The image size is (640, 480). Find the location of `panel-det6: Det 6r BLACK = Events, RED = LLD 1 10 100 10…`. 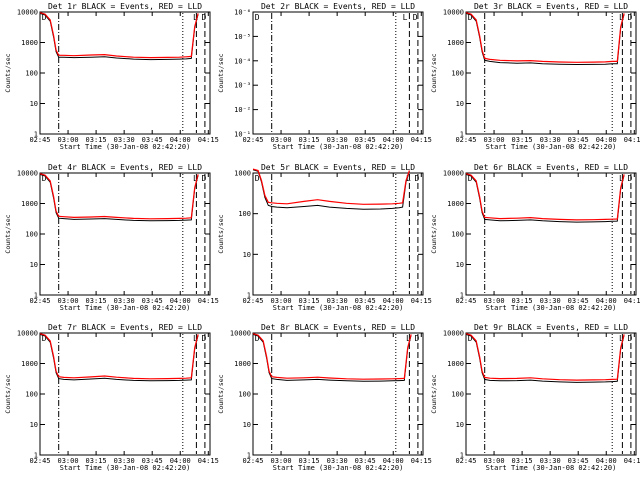

panel-det6: Det 6r BLACK = Events, RED = LLD 1 10 100 10… is located at coordinates (535, 237).